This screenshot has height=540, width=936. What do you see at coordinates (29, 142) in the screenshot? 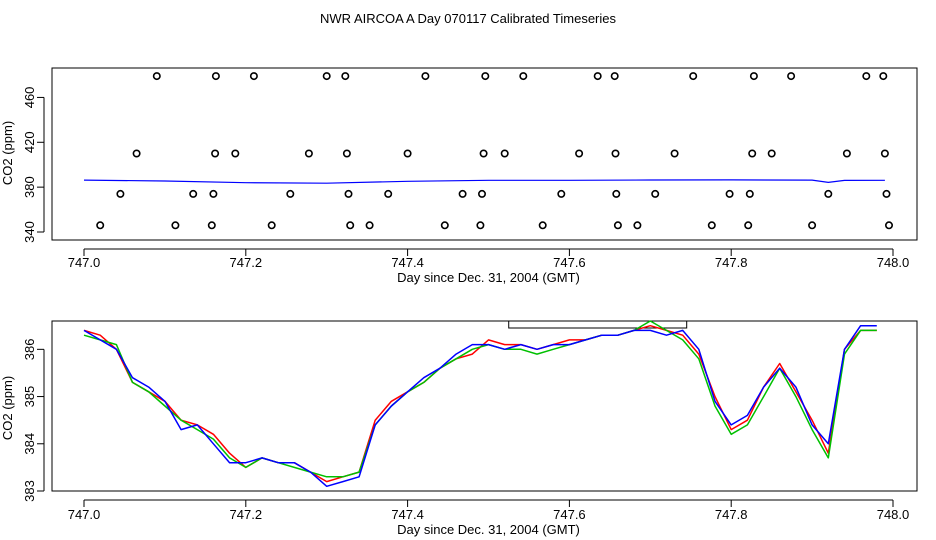
I see `y-tick-label: 420` at bounding box center [29, 142].